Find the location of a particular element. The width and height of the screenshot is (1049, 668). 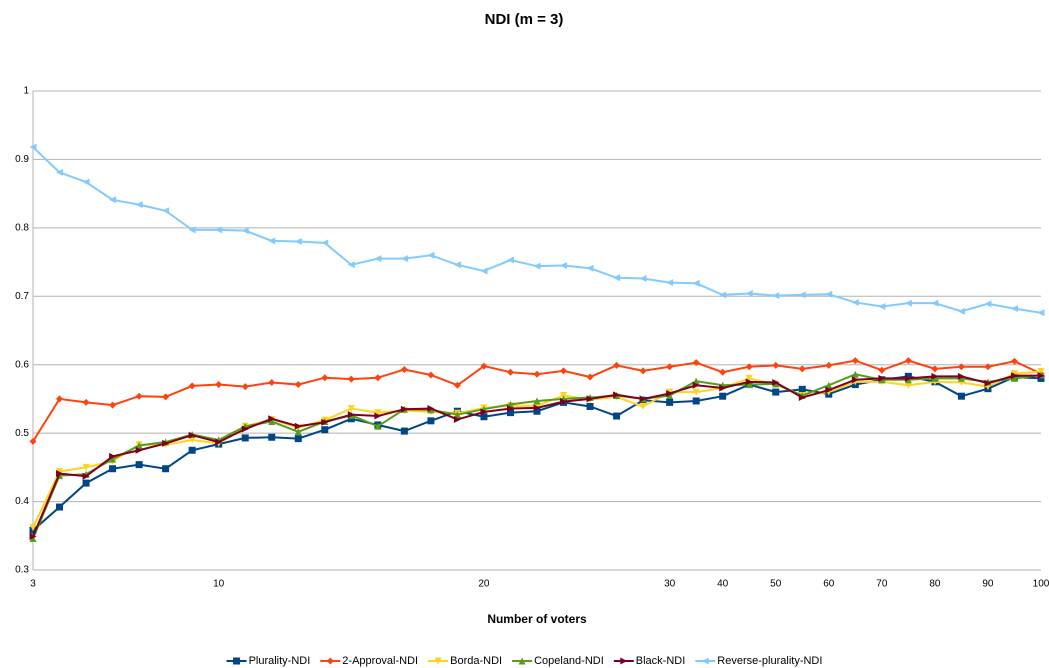

x-axis-title: Number of voters is located at coordinates (537, 619).